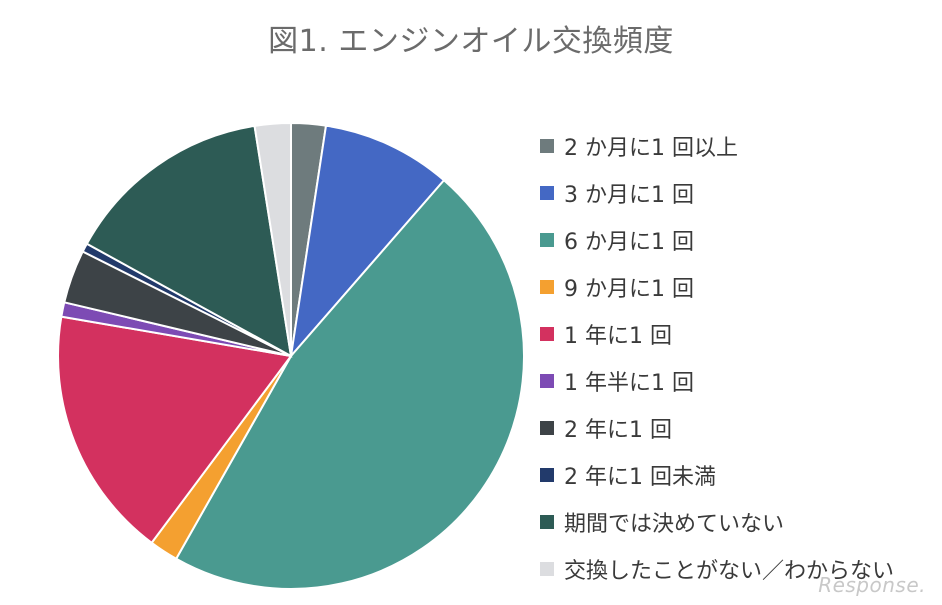 The image size is (942, 605). I want to click on legend-label: 1 年に1 回, so click(618, 336).